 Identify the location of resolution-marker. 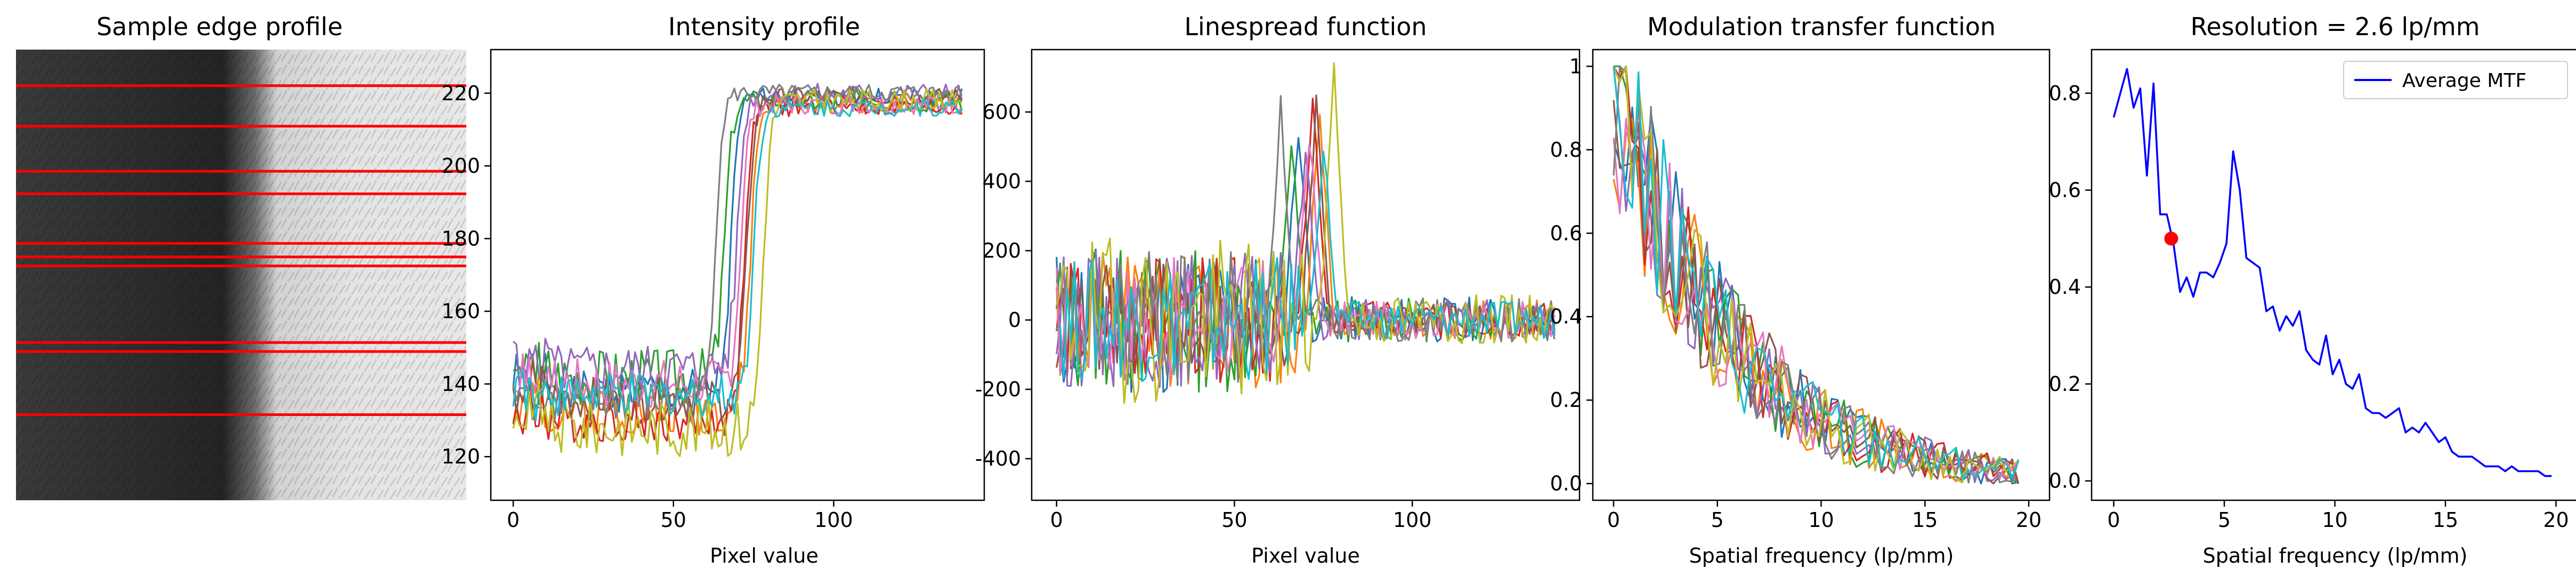
(2171, 238).